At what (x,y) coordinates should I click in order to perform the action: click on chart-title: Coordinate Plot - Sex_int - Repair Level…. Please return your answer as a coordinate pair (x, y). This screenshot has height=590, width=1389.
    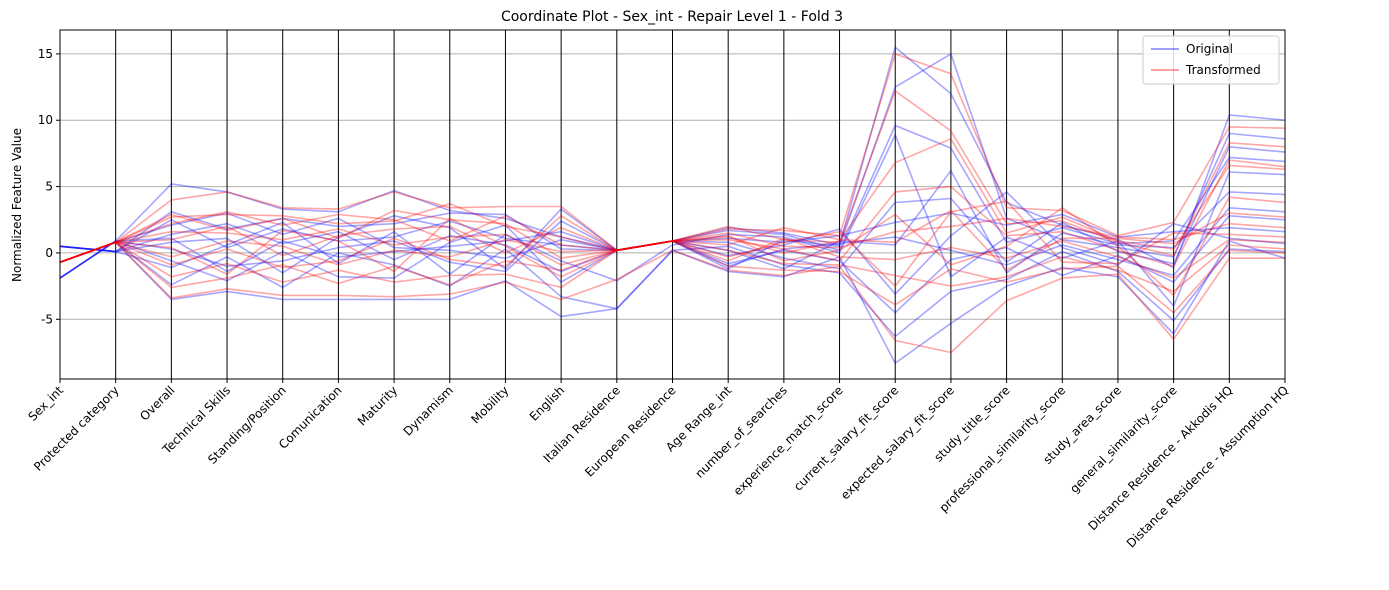
    Looking at the image, I should click on (672, 17).